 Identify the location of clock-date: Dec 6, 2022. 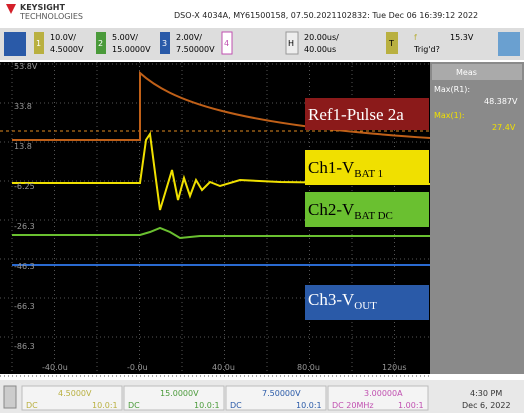
(486, 405).